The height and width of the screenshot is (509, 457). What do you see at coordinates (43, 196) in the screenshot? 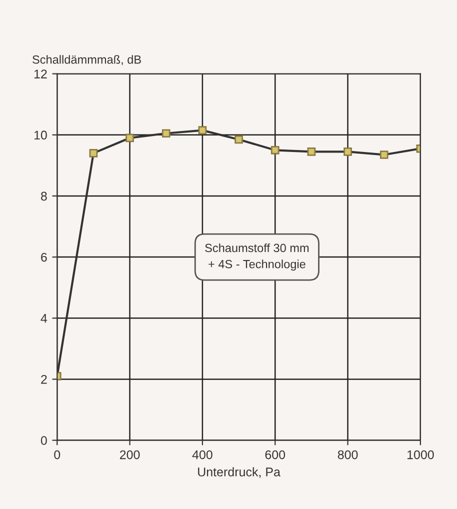
I see `y-tick-label: 8` at bounding box center [43, 196].